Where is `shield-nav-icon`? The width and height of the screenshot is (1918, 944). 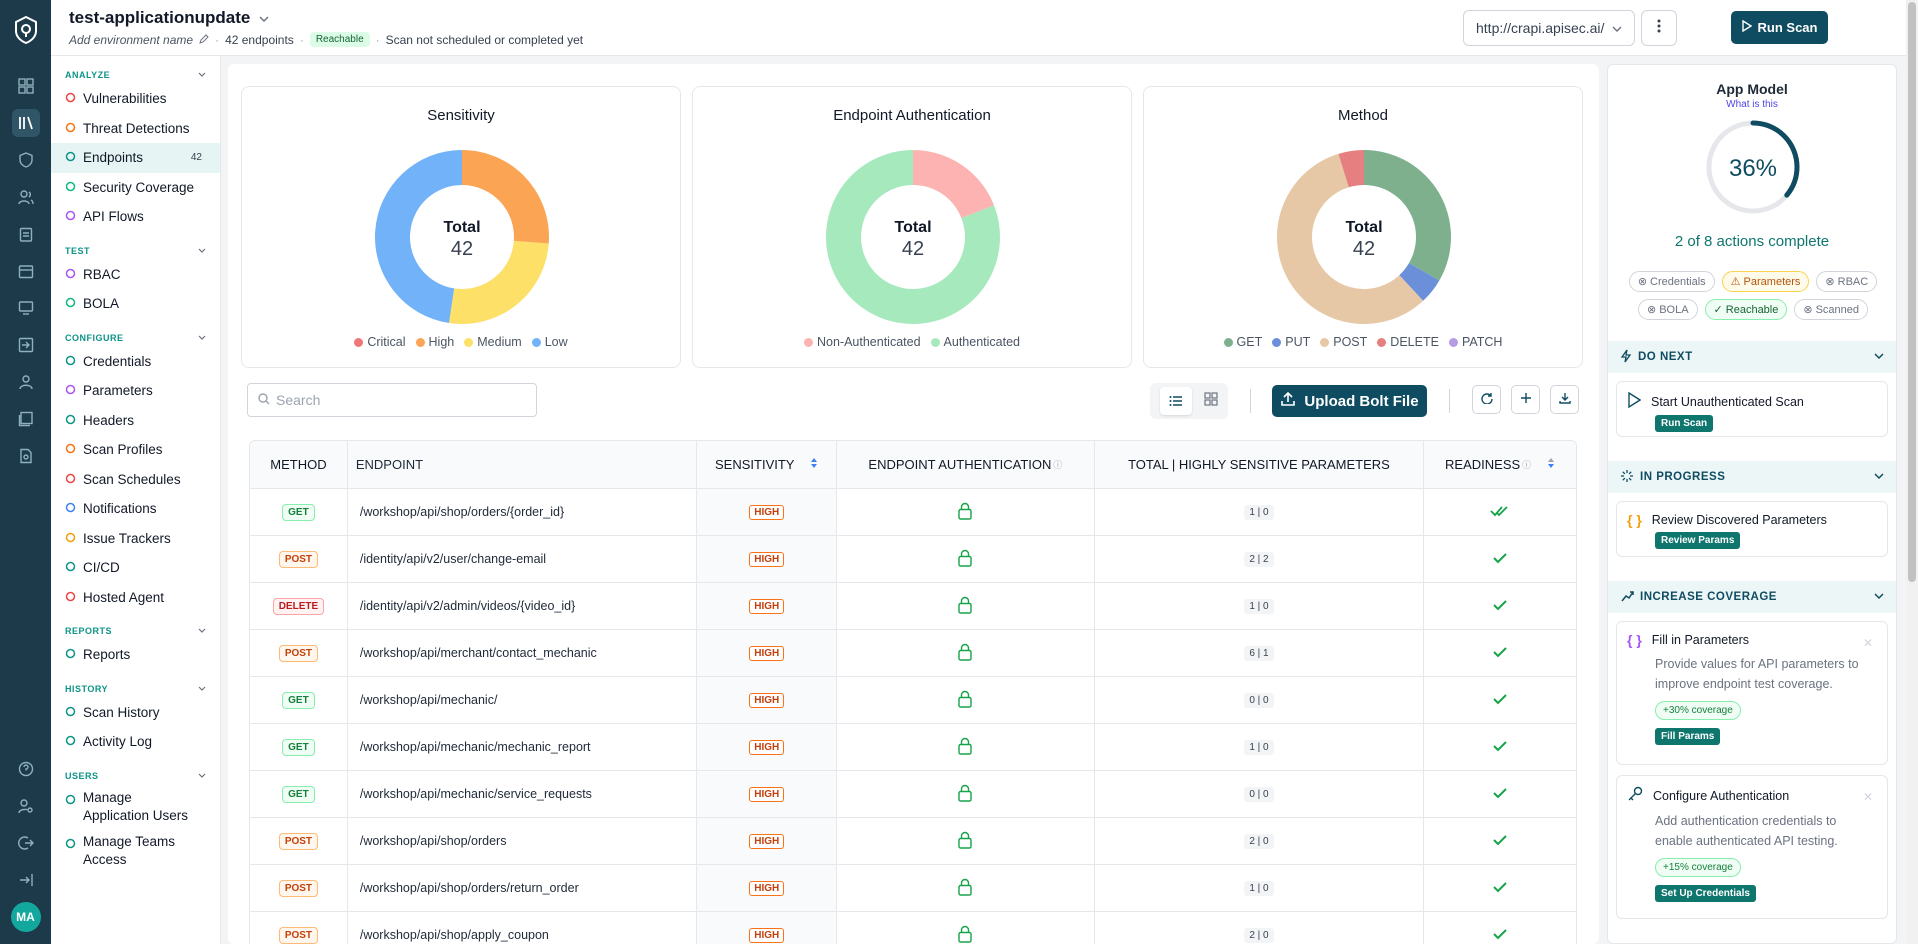
shield-nav-icon is located at coordinates (26, 160).